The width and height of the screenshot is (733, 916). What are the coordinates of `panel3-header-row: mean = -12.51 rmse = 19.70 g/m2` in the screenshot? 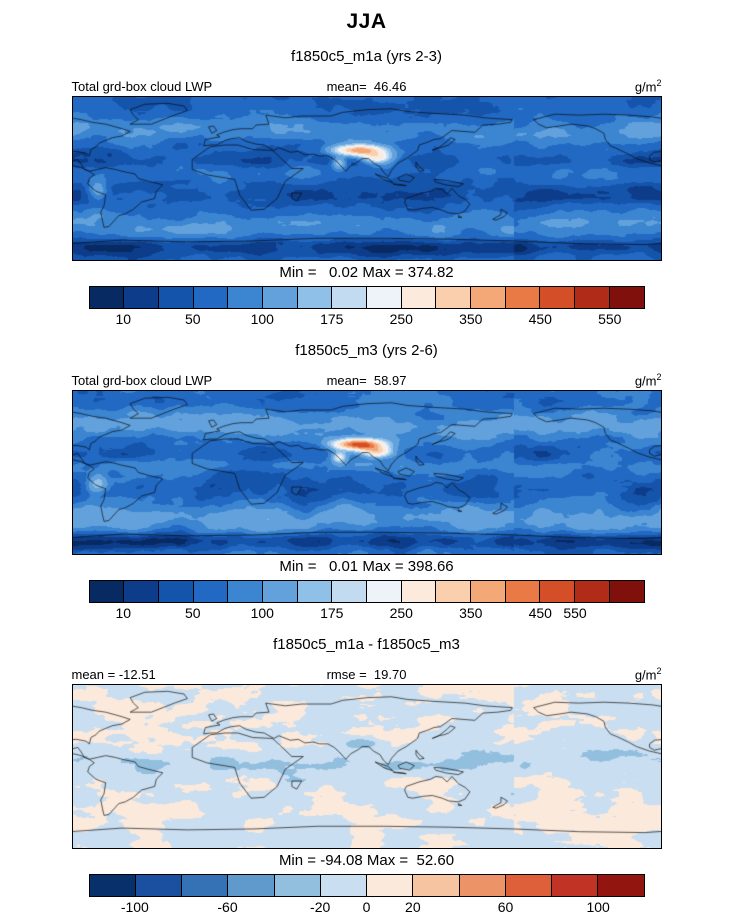 It's located at (367, 673).